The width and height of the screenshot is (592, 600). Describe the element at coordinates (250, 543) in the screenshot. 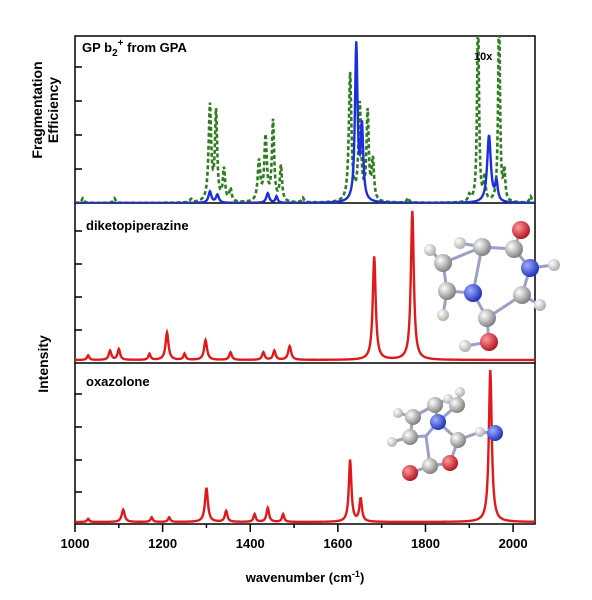

I see `x-tick-label: 1400` at that location.